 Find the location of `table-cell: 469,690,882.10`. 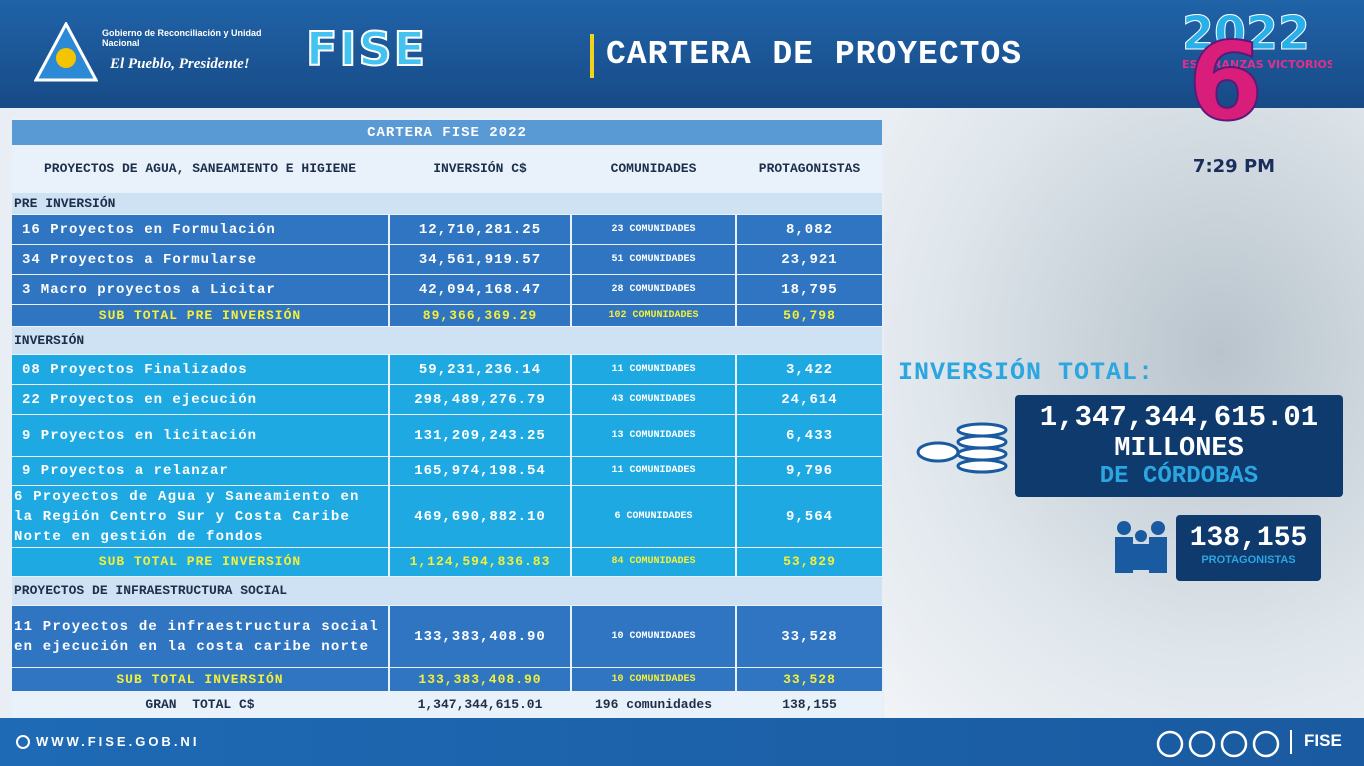

table-cell: 469,690,882.10 is located at coordinates (480, 516).